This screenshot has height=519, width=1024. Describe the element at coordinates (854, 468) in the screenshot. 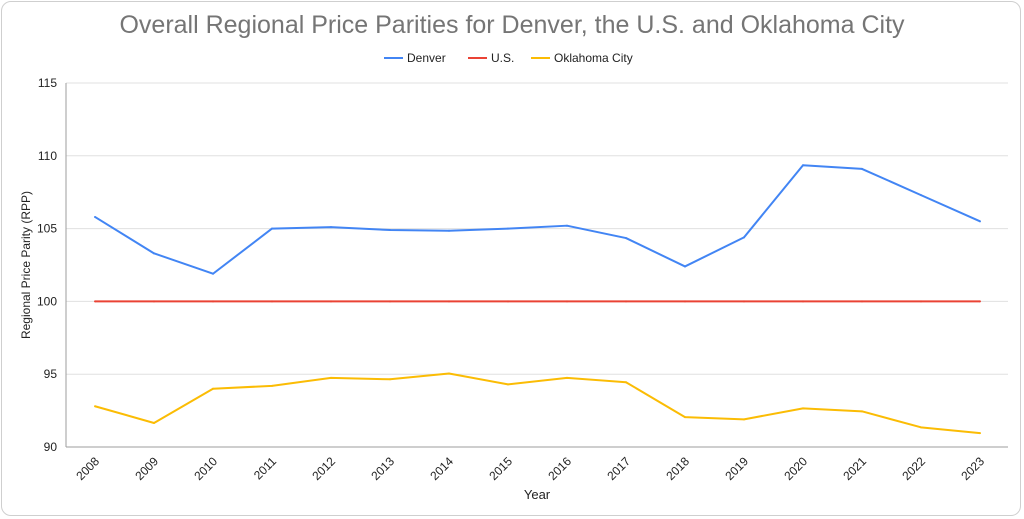

I see `x-tick-label: 2021` at that location.